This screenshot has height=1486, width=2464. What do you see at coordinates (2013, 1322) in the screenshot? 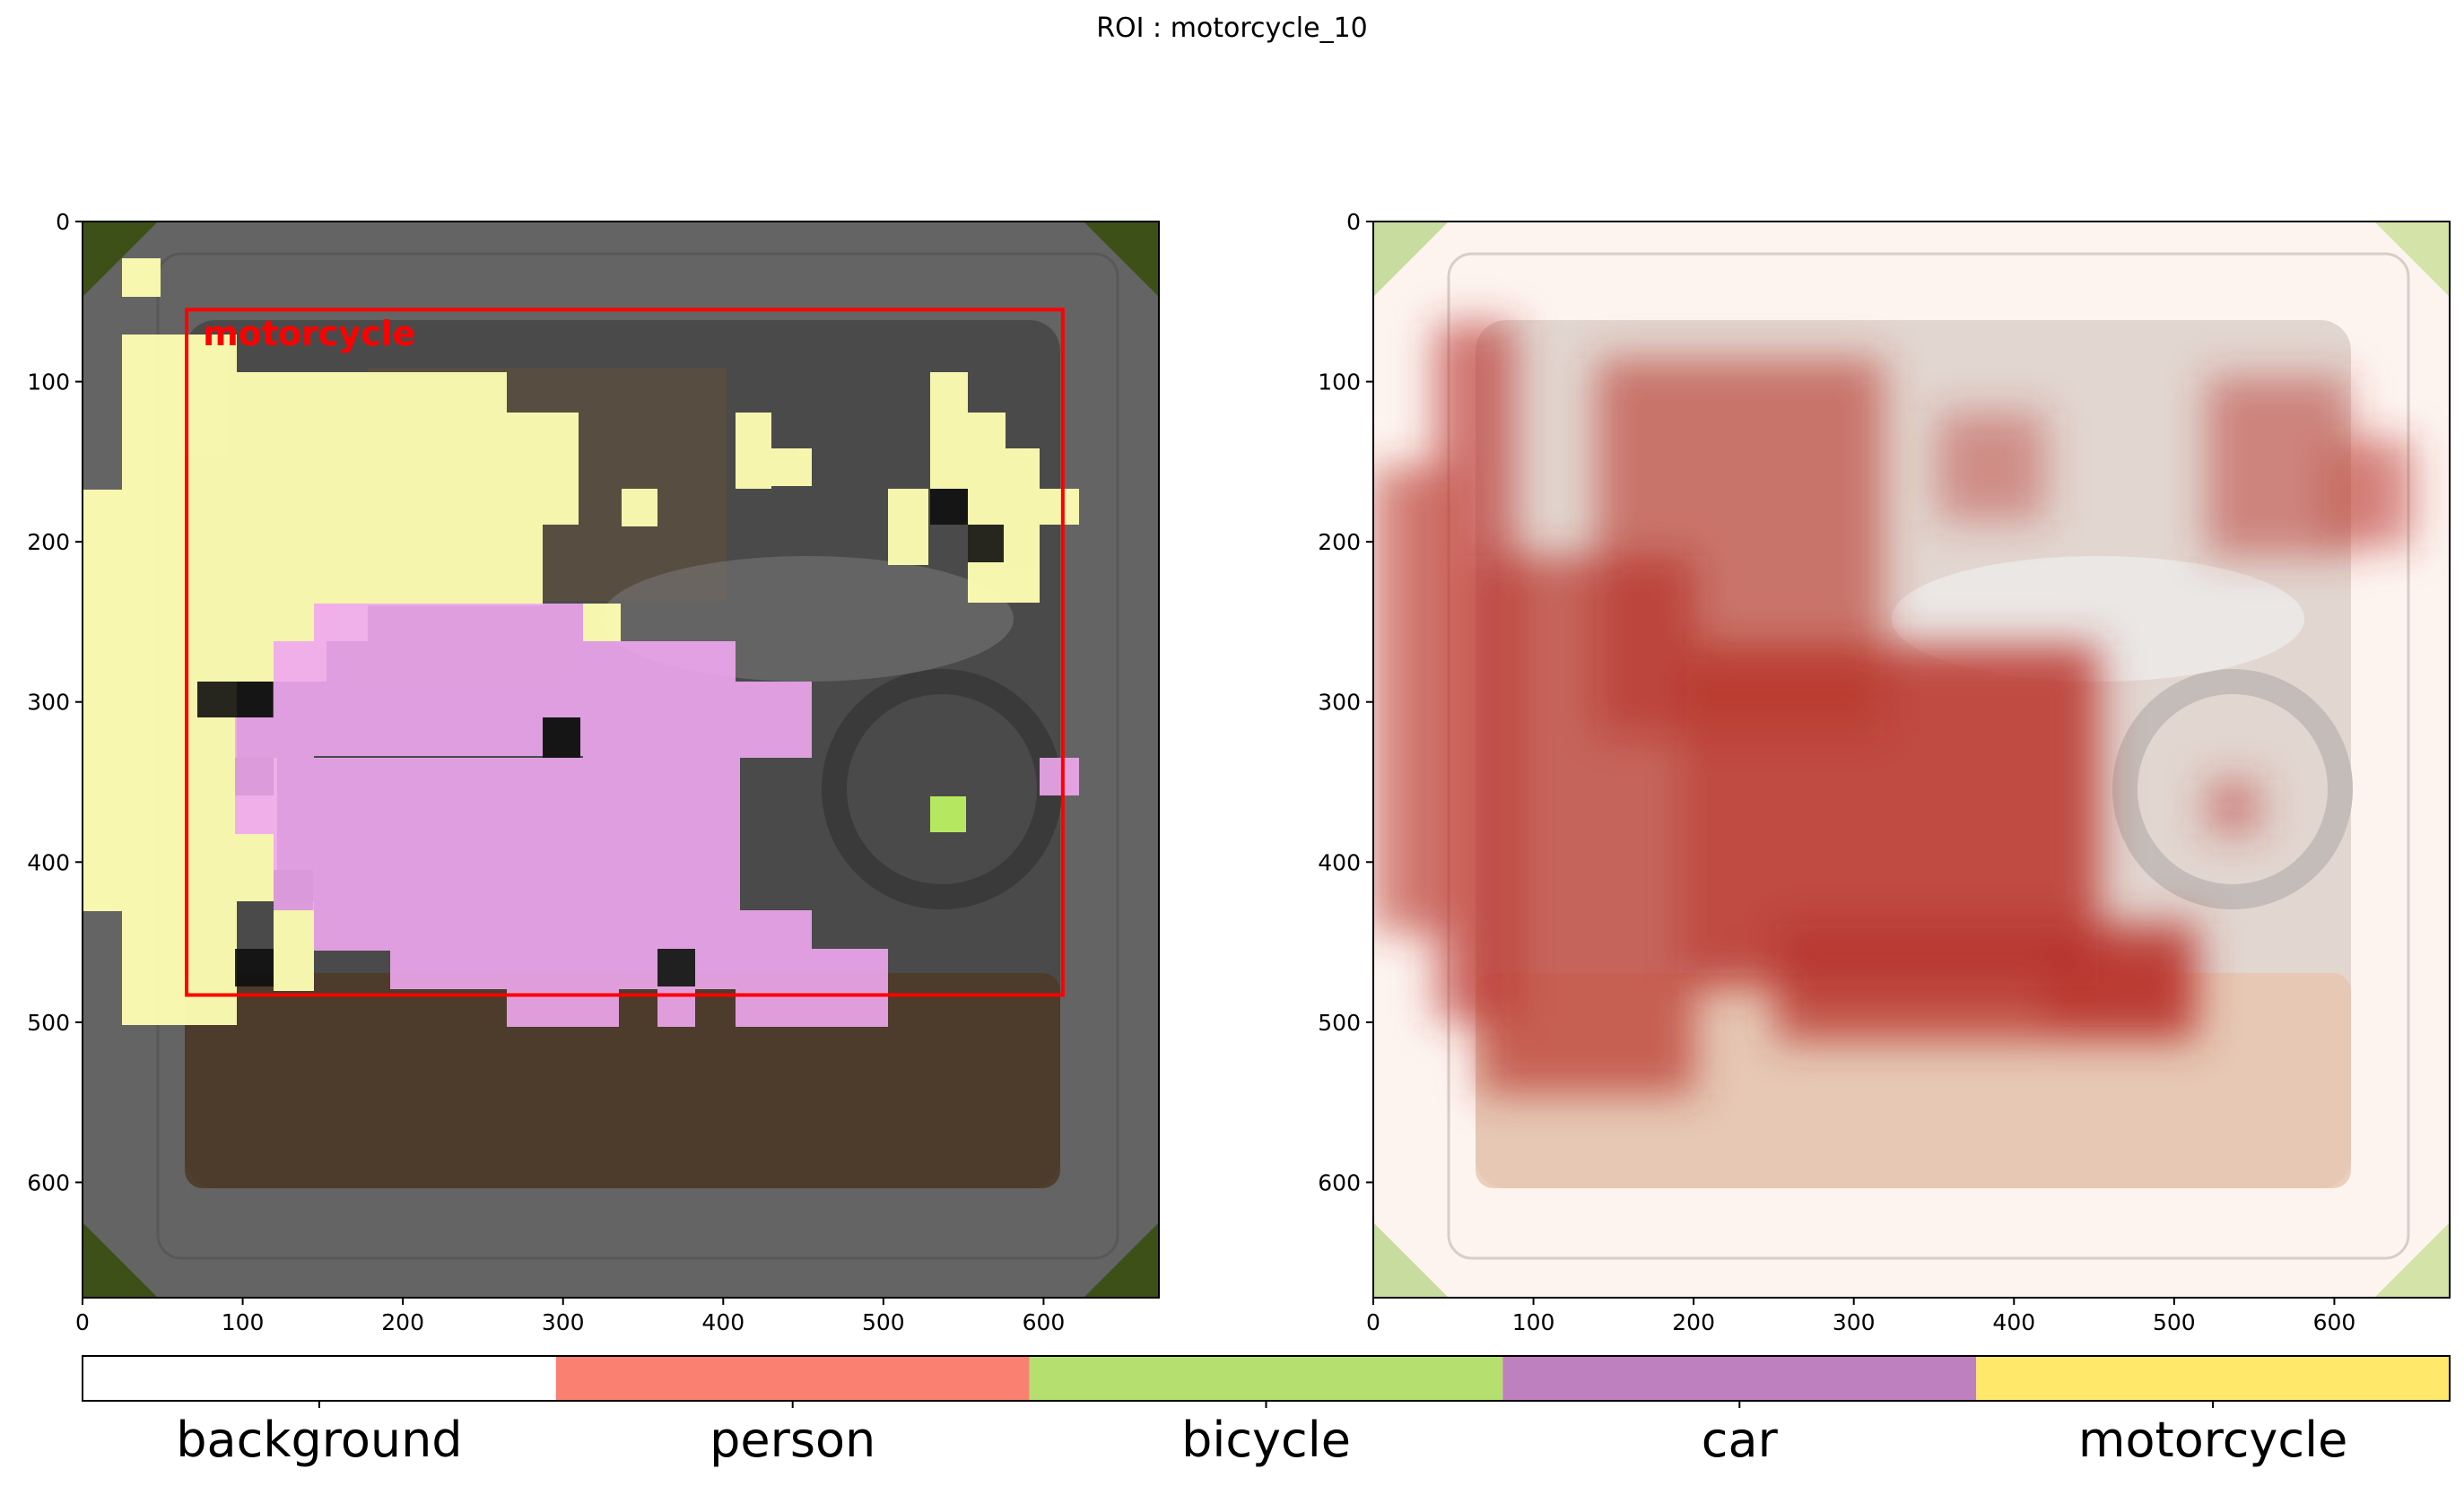
I see `right-x-tick-label: 400` at bounding box center [2013, 1322].